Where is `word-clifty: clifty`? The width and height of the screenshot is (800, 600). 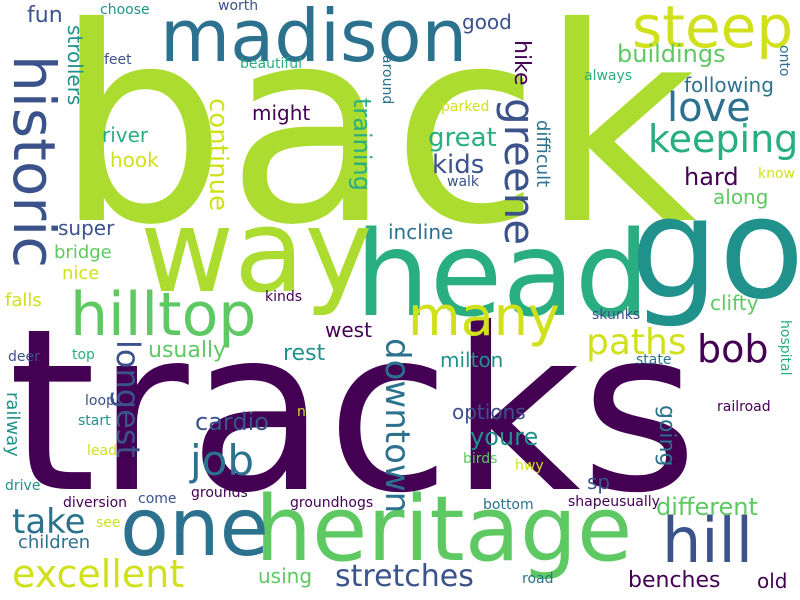
word-clifty: clifty is located at coordinates (734, 303).